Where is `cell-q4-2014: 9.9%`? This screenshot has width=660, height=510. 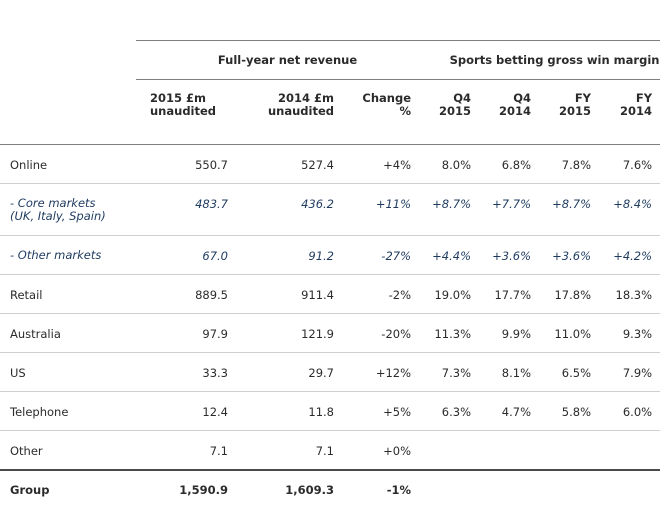 cell-q4-2014: 9.9% is located at coordinates (509, 333).